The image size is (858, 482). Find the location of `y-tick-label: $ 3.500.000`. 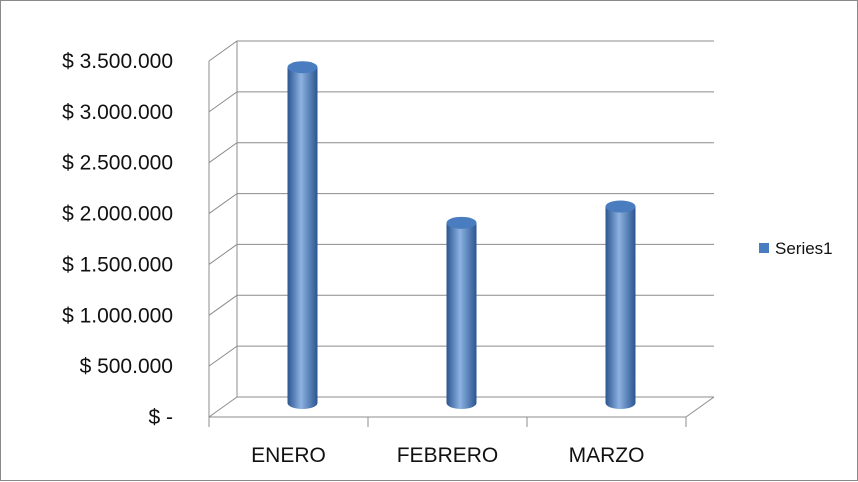

y-tick-label: $ 3.500.000 is located at coordinates (117, 61).